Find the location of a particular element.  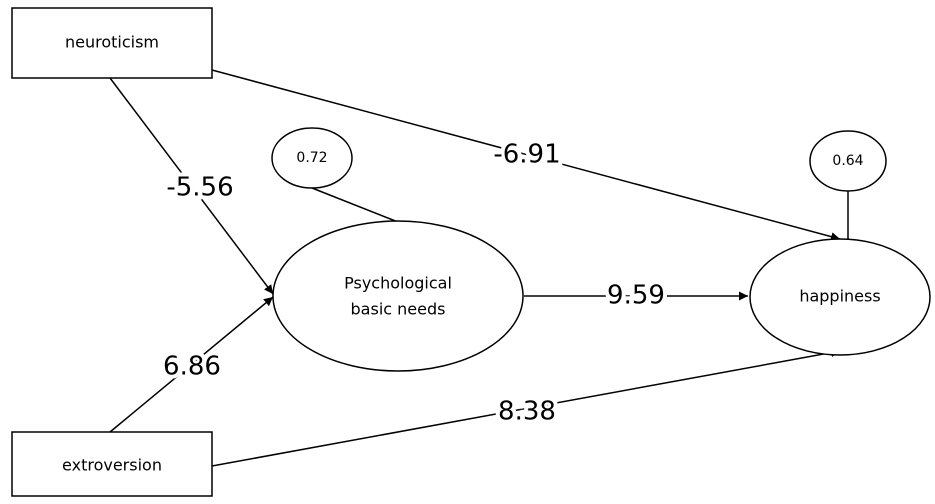

node-label: 0.72 is located at coordinates (311, 158).